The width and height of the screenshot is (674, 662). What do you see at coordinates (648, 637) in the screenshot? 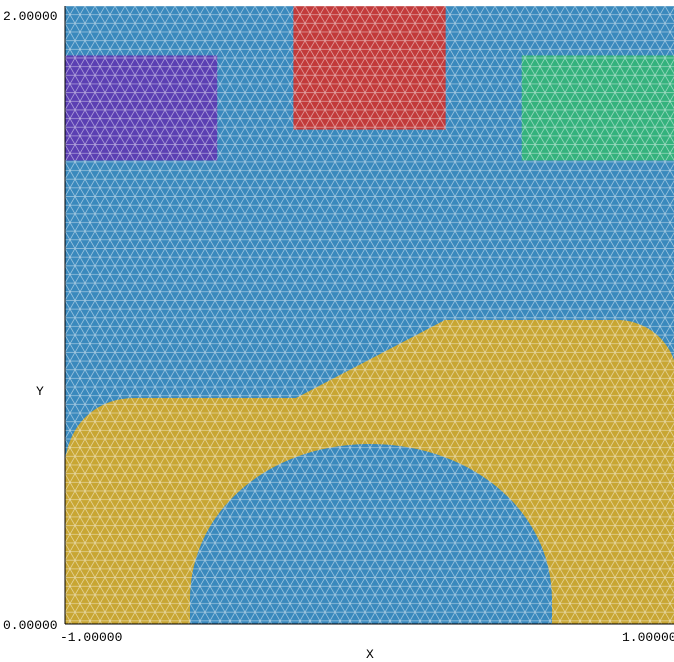
I see `x-max-label: 1.00000` at bounding box center [648, 637].